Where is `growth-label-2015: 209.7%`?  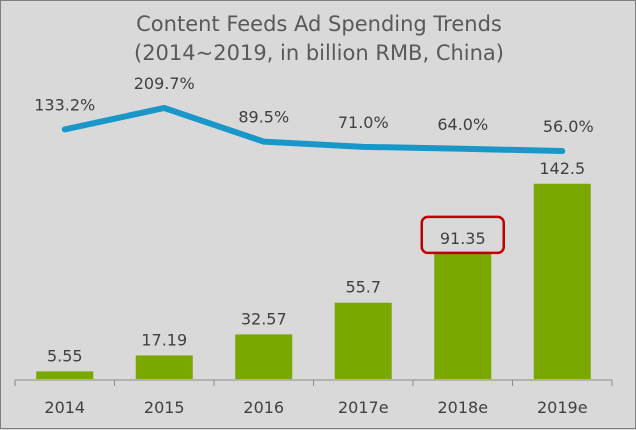
growth-label-2015: 209.7% is located at coordinates (164, 83).